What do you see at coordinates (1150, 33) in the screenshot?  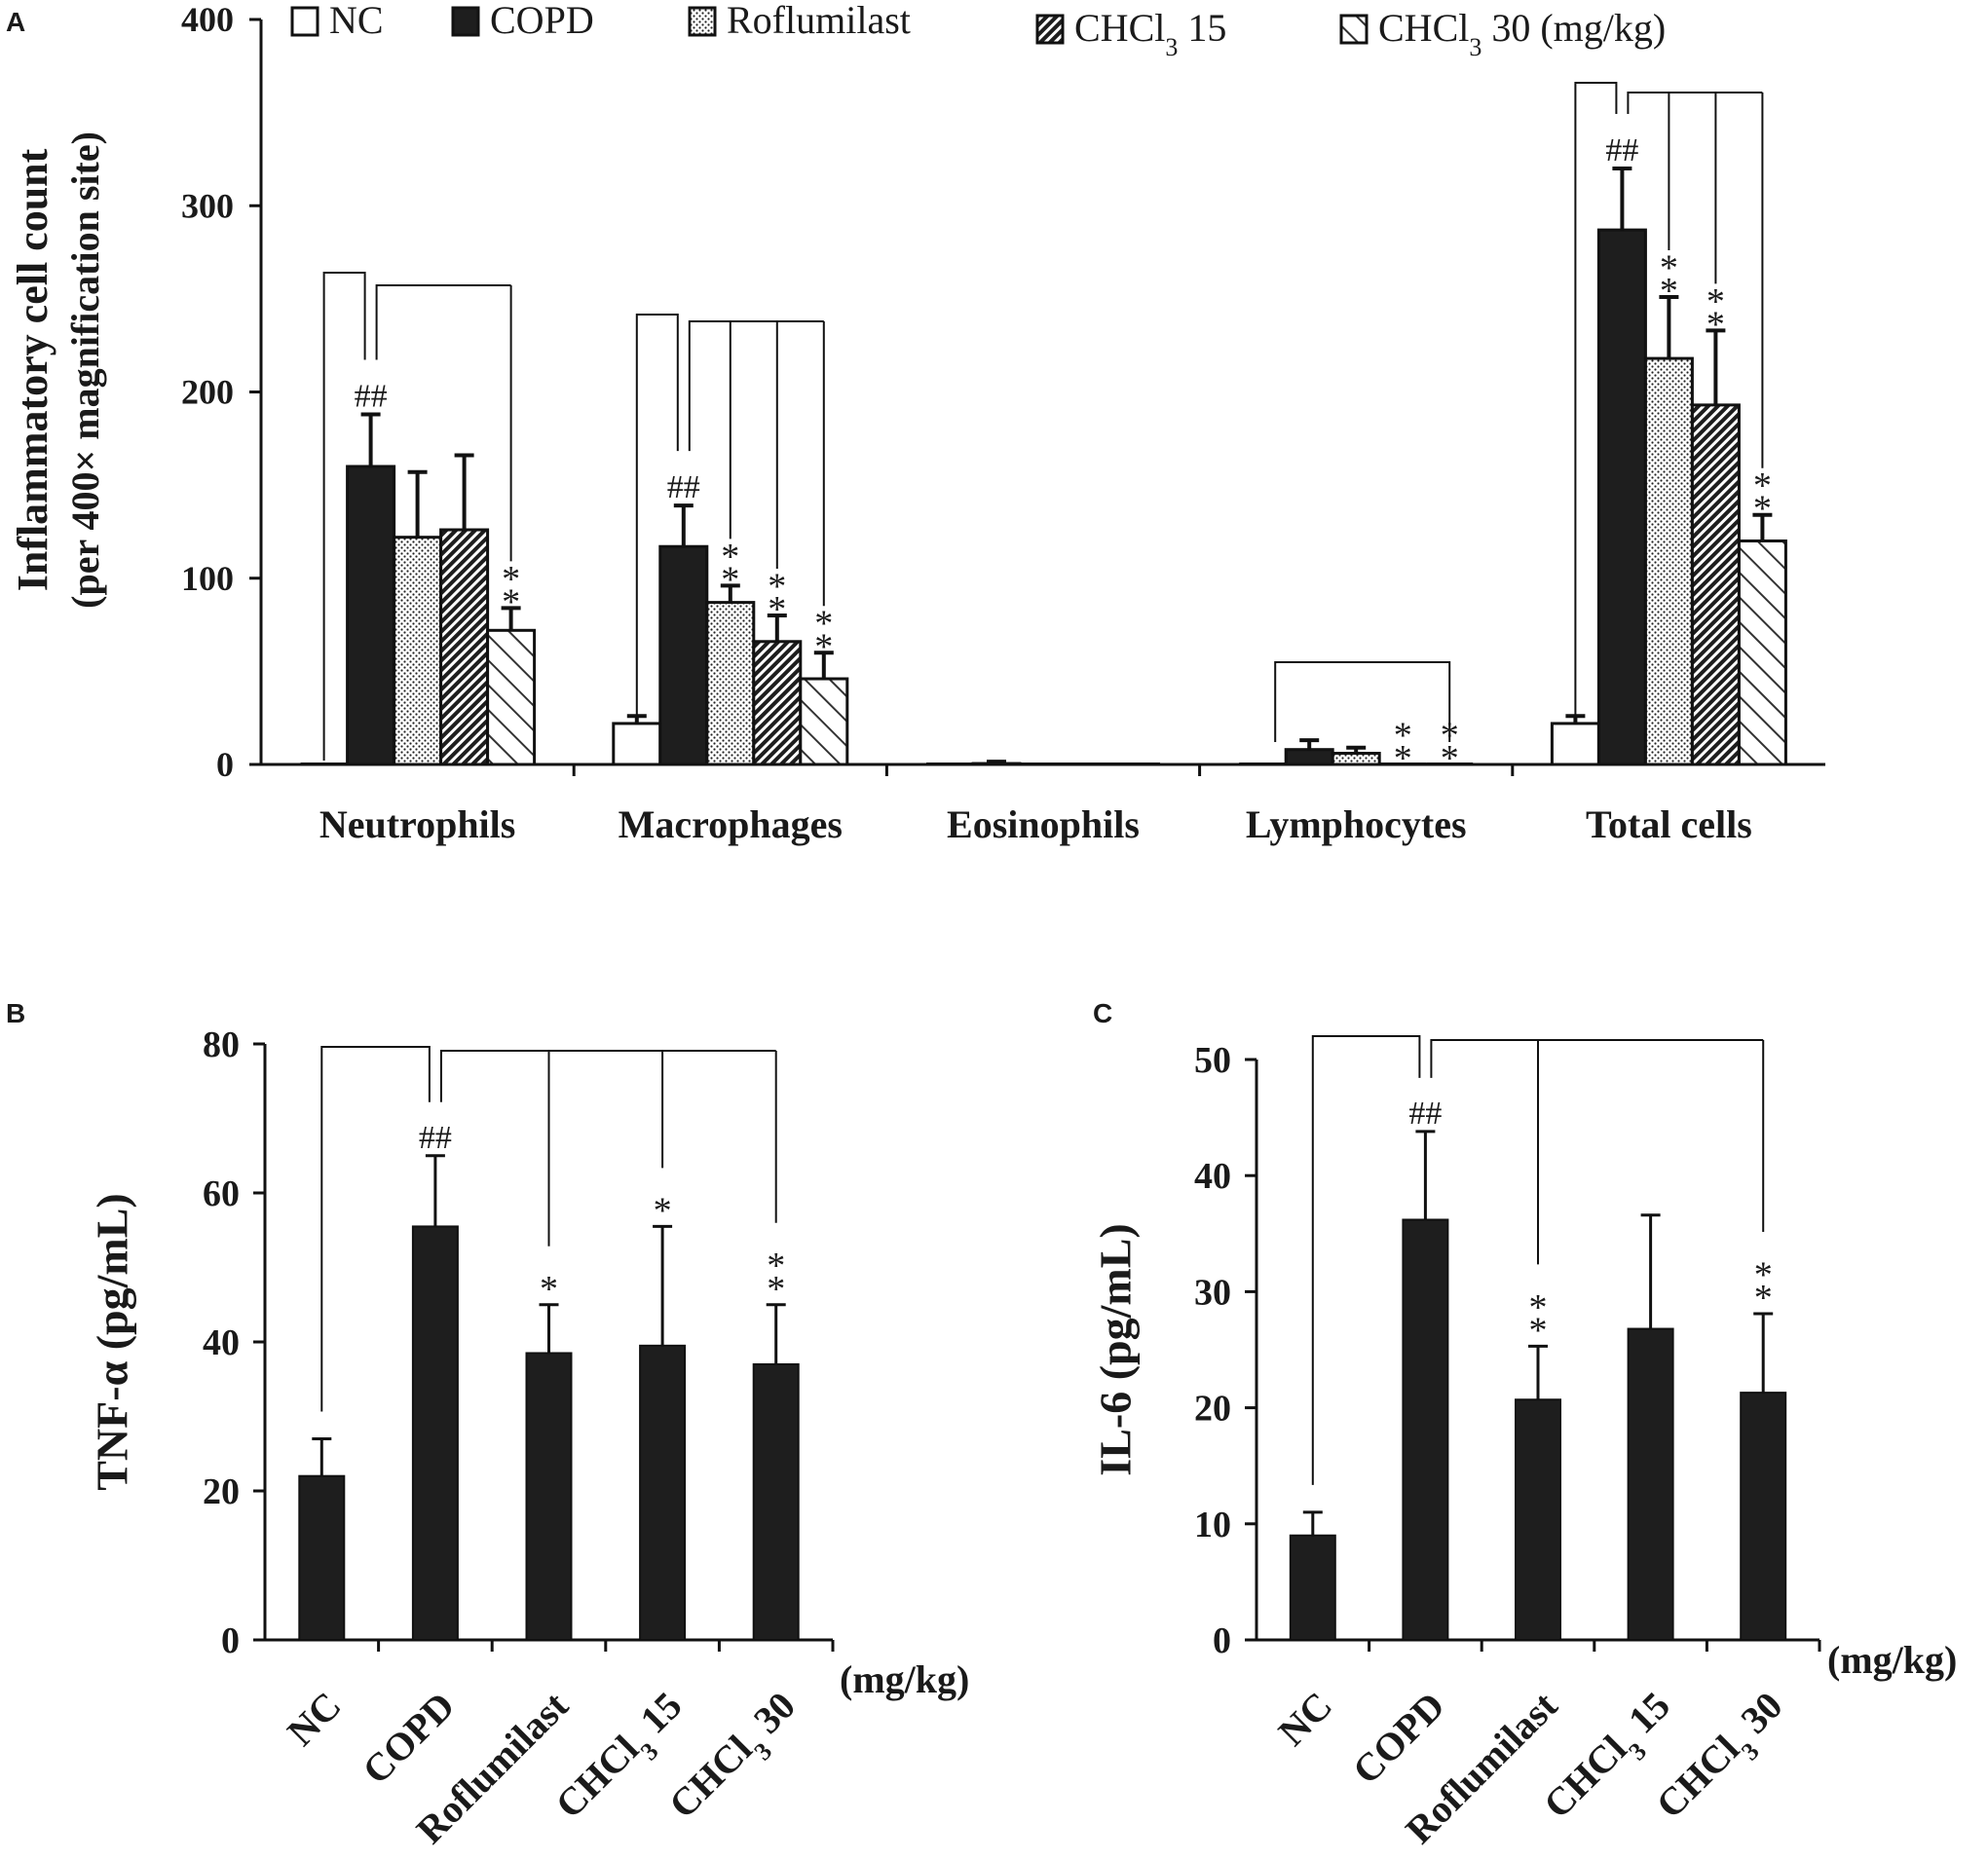 I see `legend-label: CHCl3 15` at bounding box center [1150, 33].